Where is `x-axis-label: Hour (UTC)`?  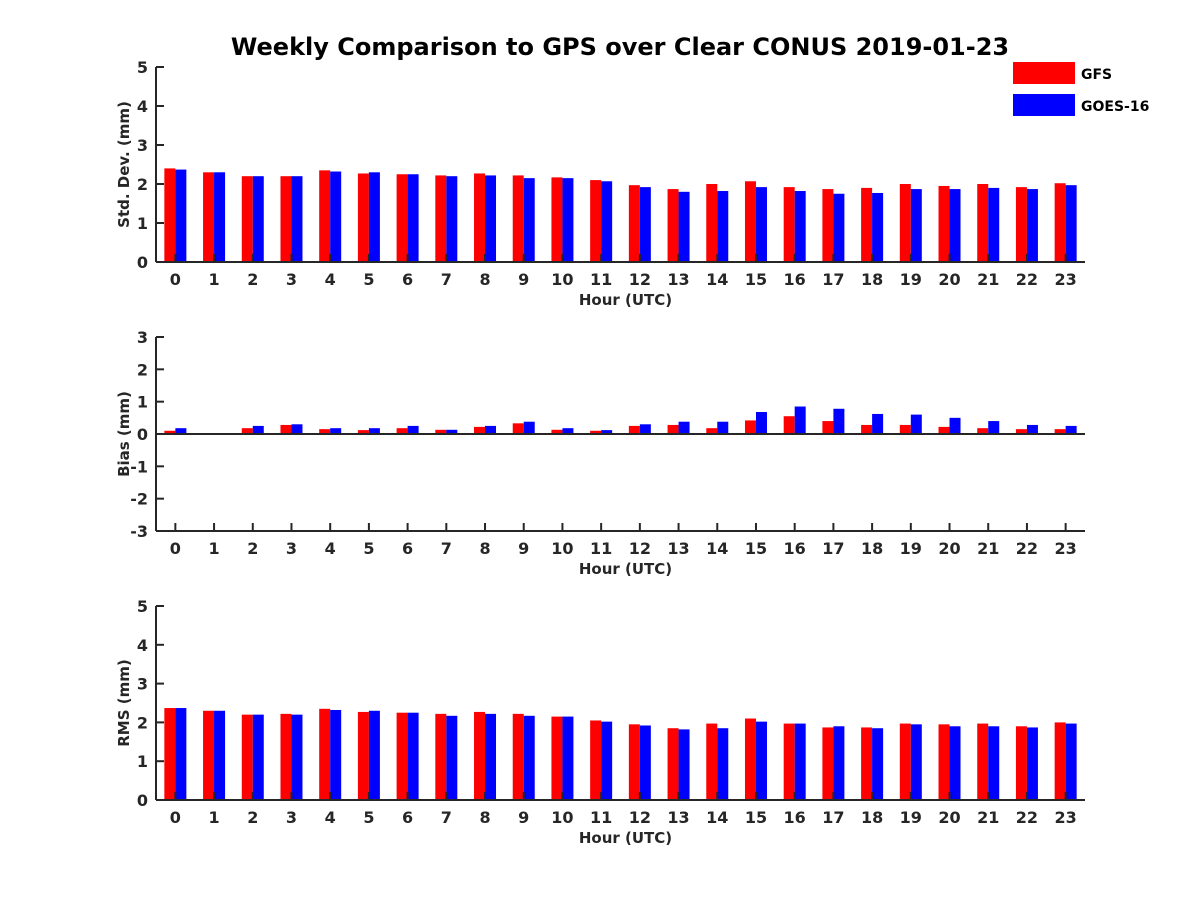 x-axis-label: Hour (UTC) is located at coordinates (625, 300).